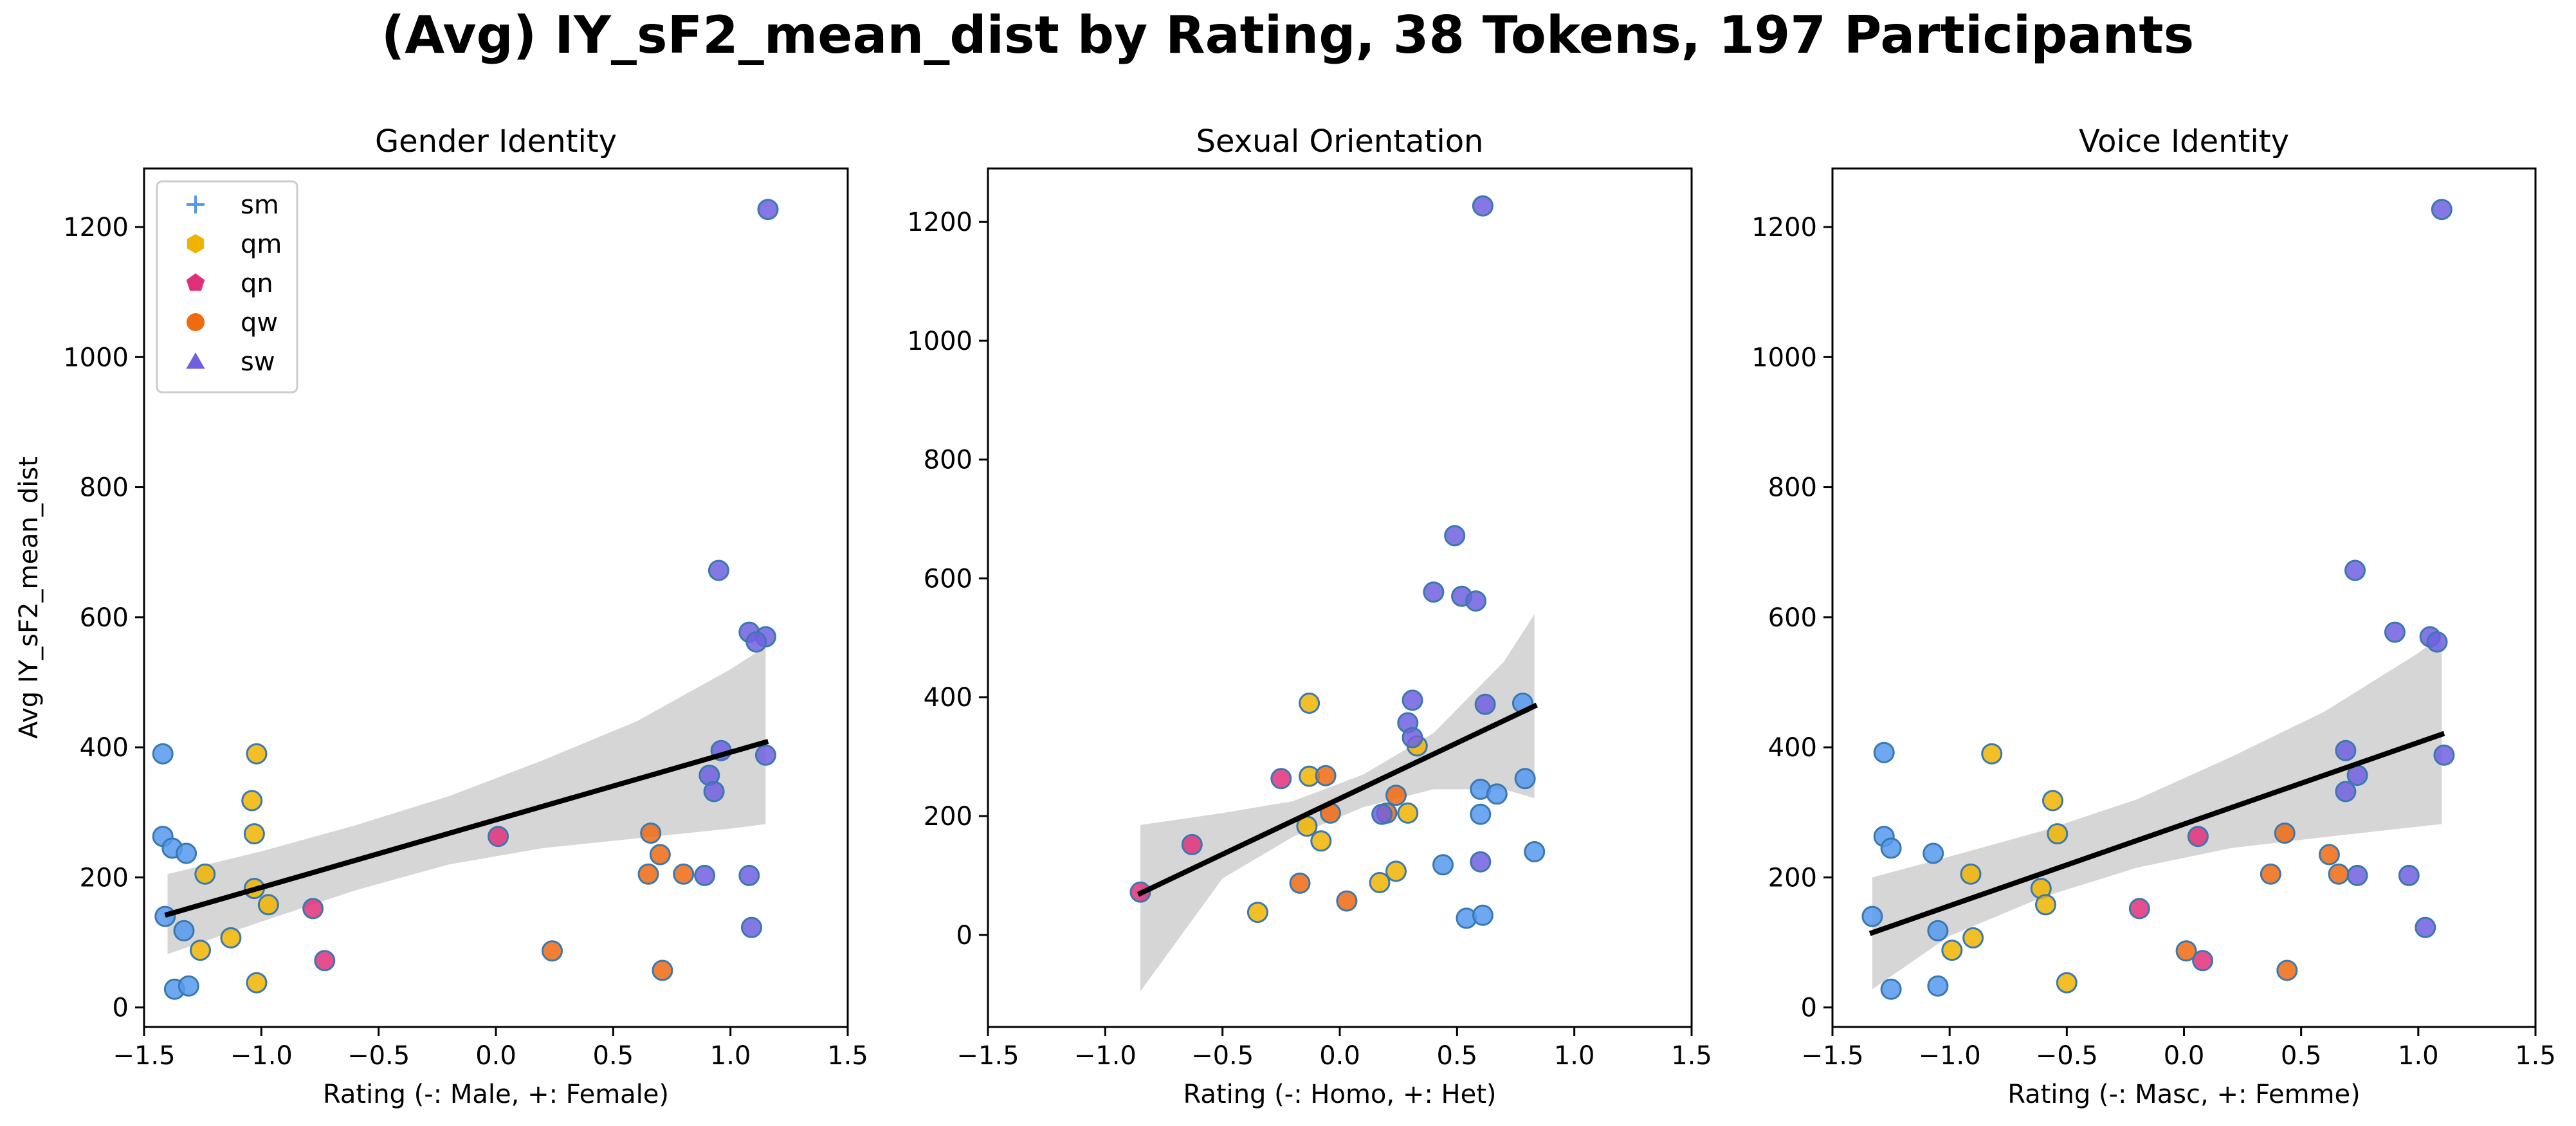 The height and width of the screenshot is (1126, 2576). I want to click on panel-title: Sexual Orientation, so click(1340, 141).